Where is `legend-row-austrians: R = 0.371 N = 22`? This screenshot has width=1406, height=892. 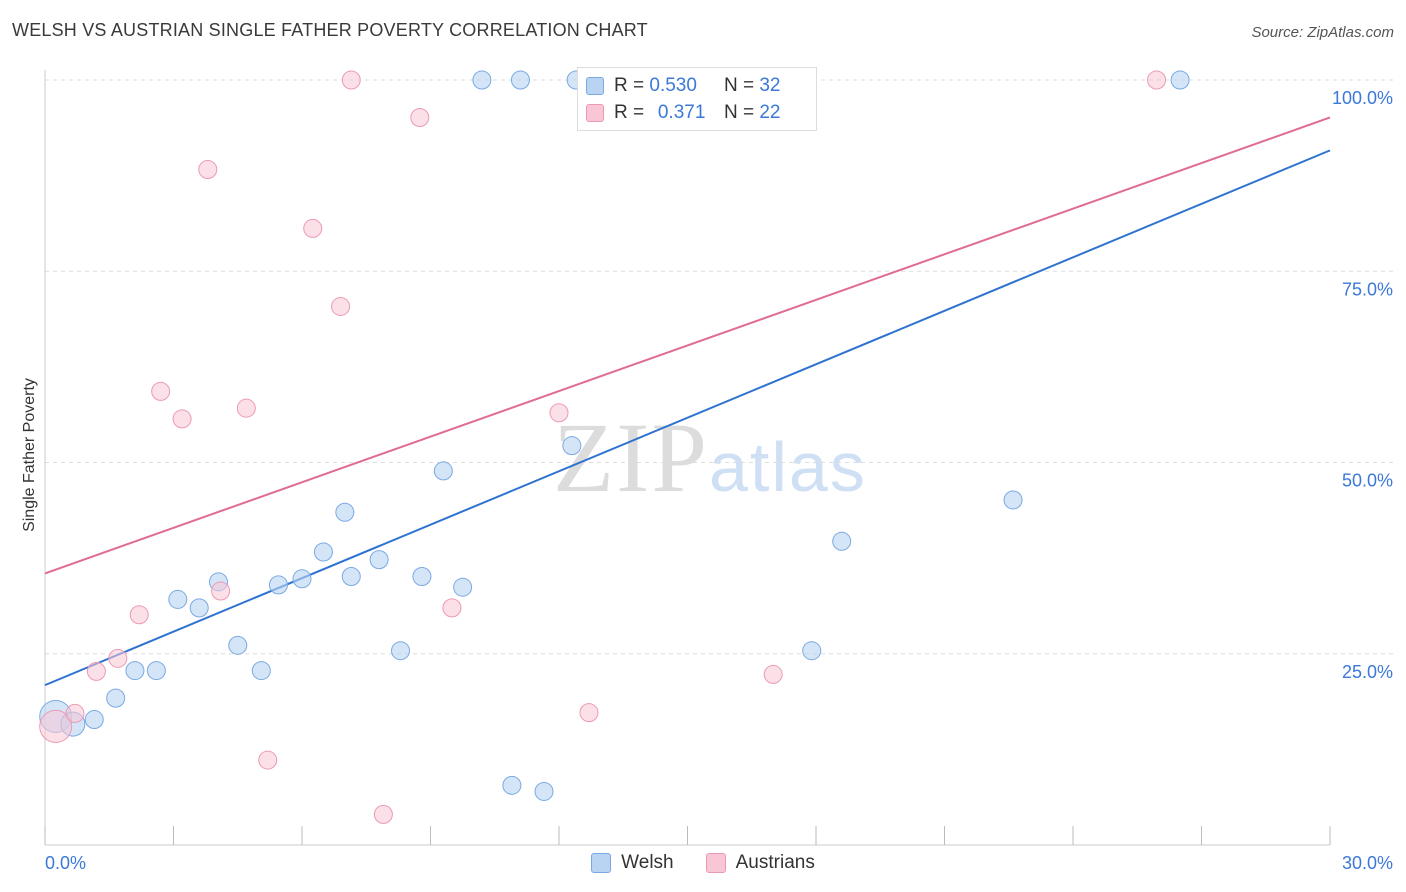
legend-row-austrians: R = 0.371 N = 22 is located at coordinates (683, 113).